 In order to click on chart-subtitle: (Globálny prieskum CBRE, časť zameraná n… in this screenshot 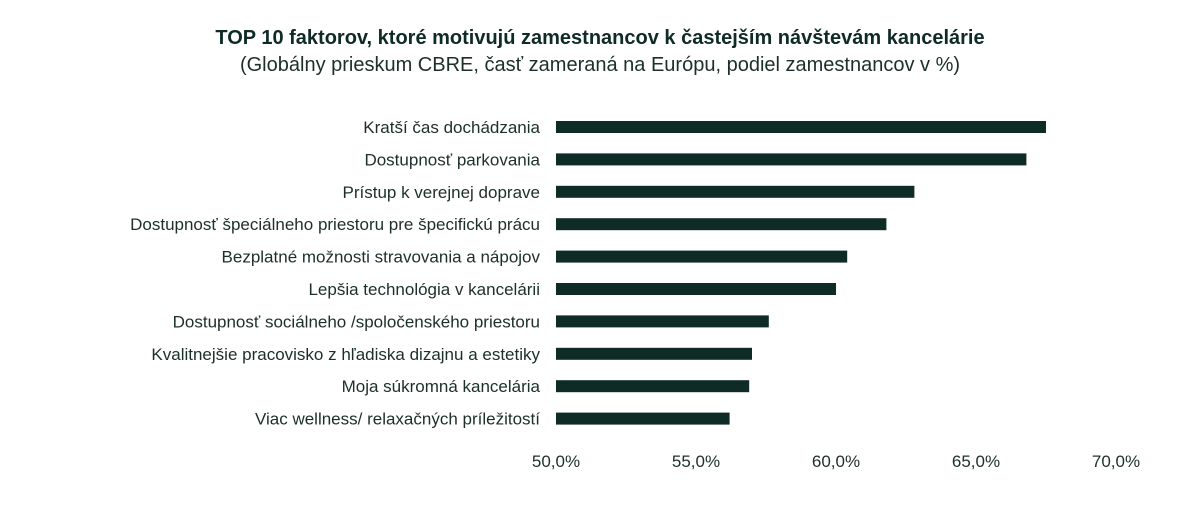, I will do `click(600, 65)`.